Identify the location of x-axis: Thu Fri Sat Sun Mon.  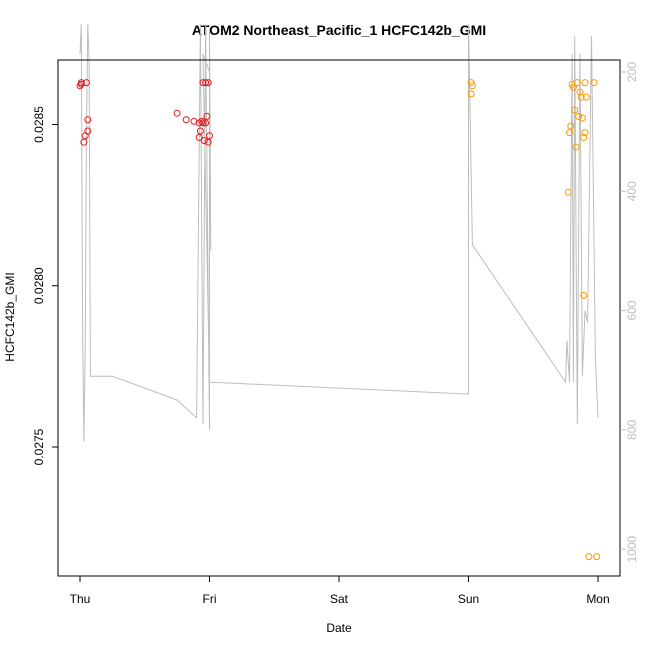
(340, 591).